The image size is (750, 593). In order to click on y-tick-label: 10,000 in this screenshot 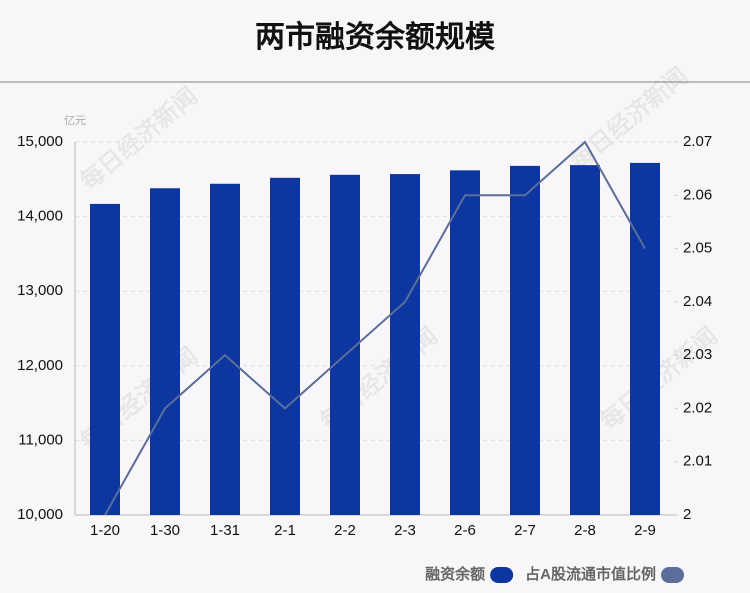, I will do `click(40, 514)`.